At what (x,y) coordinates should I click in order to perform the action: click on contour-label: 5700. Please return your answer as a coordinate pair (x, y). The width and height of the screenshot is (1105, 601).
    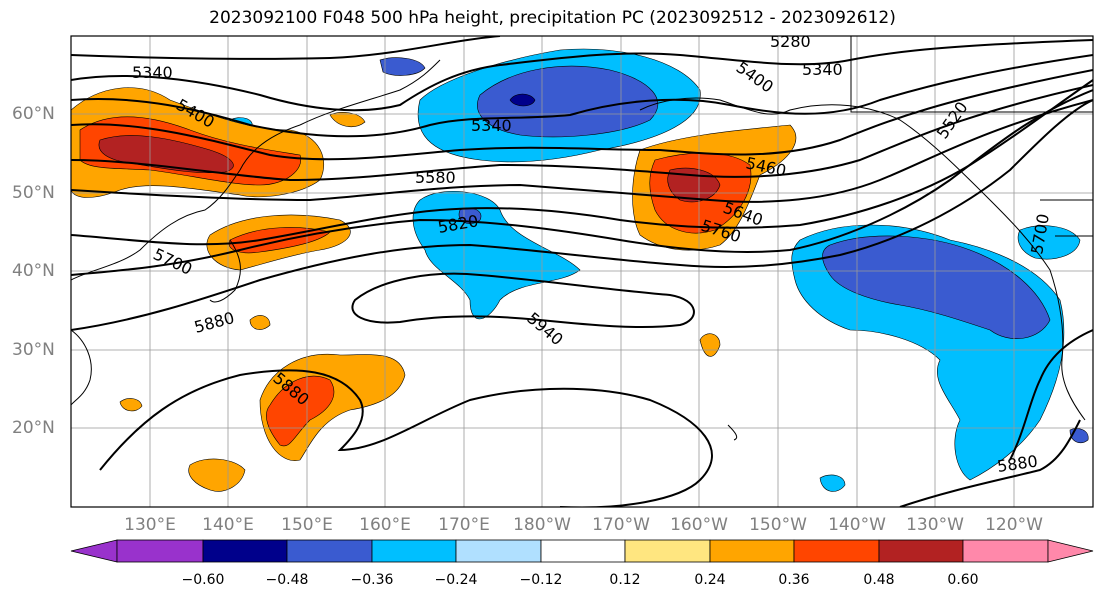
    Looking at the image, I should click on (172, 261).